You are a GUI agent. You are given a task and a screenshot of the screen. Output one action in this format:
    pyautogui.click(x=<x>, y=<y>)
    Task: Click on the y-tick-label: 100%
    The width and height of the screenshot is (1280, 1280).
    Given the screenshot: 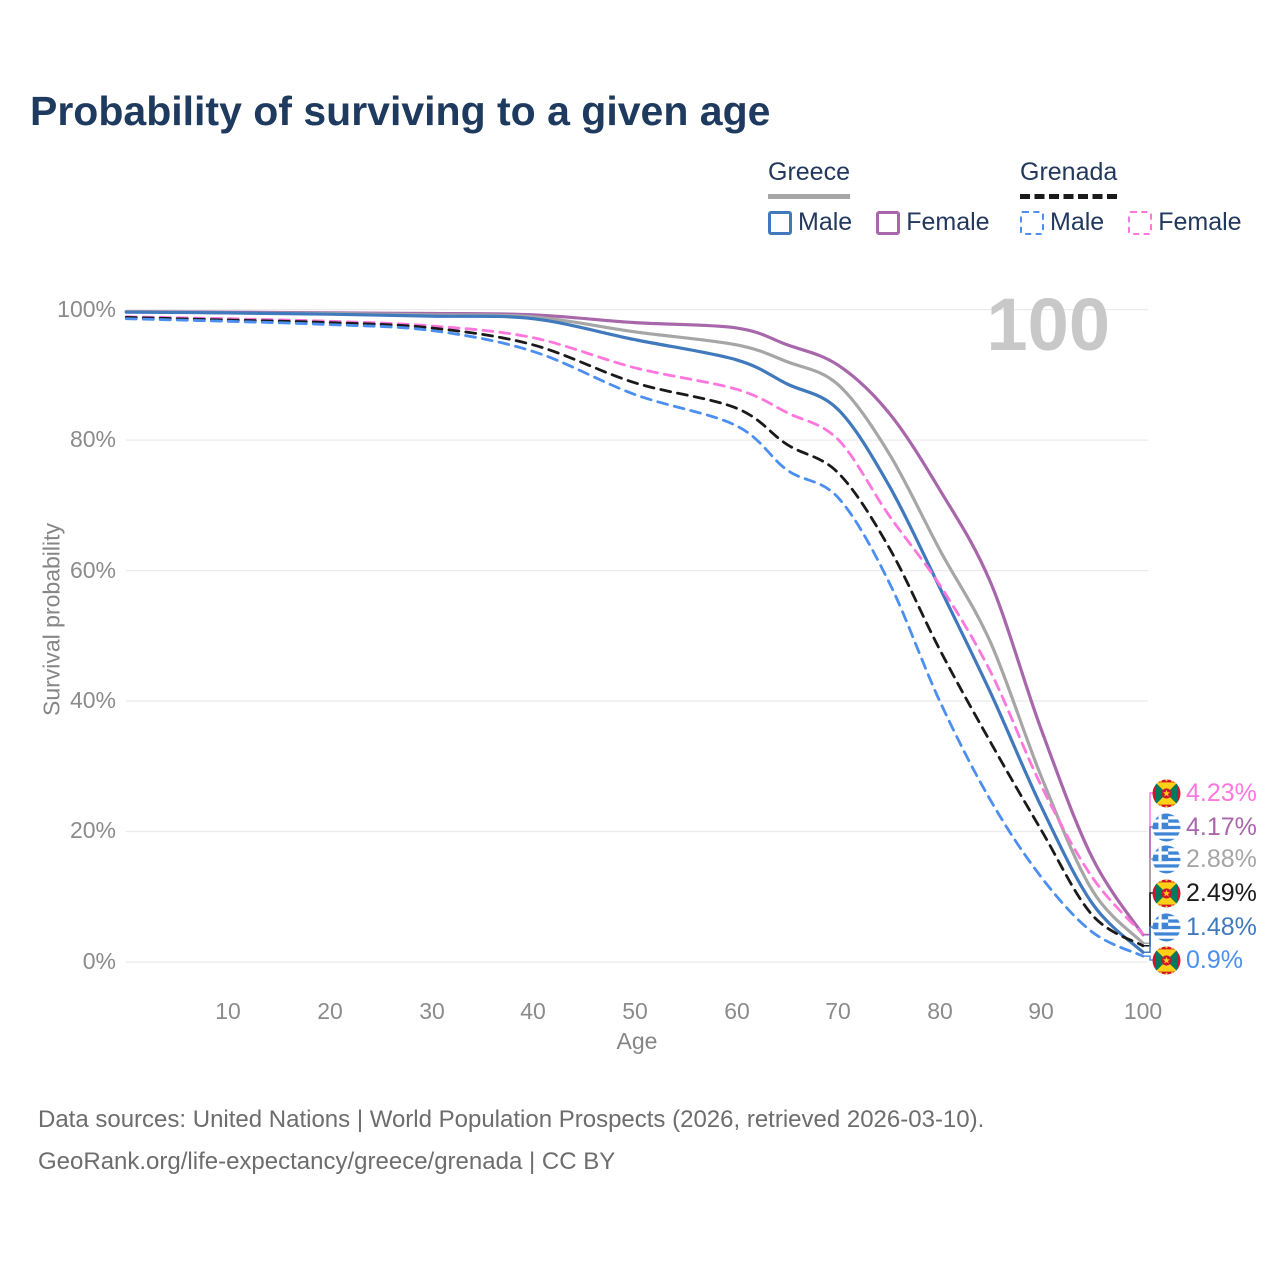 What is the action you would take?
    pyautogui.click(x=86, y=309)
    